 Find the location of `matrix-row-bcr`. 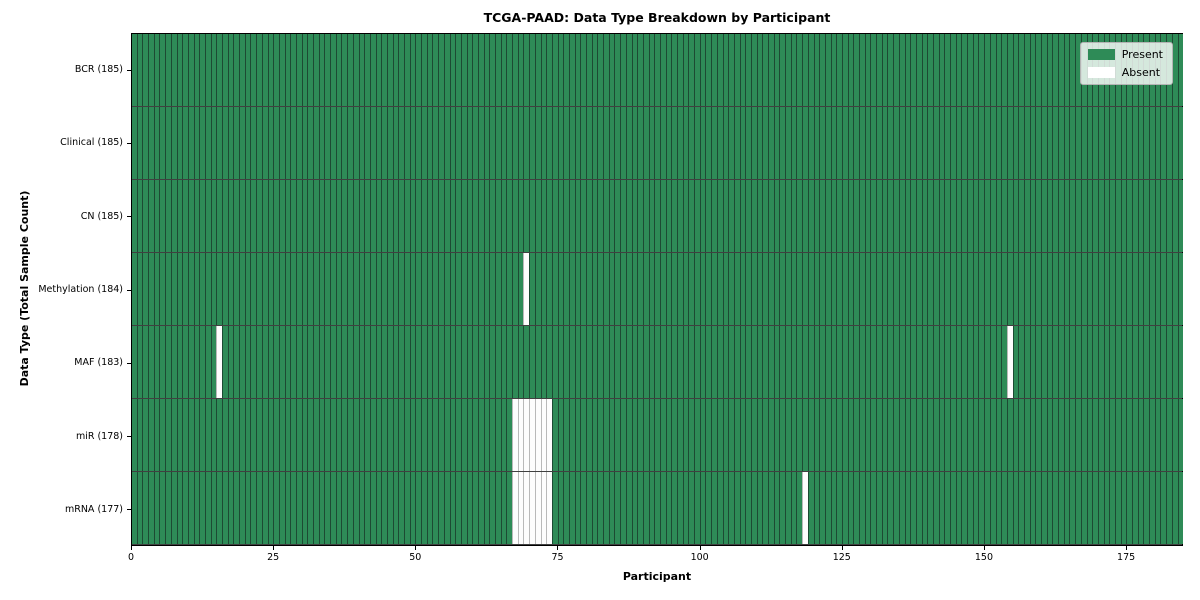

matrix-row-bcr is located at coordinates (658, 70).